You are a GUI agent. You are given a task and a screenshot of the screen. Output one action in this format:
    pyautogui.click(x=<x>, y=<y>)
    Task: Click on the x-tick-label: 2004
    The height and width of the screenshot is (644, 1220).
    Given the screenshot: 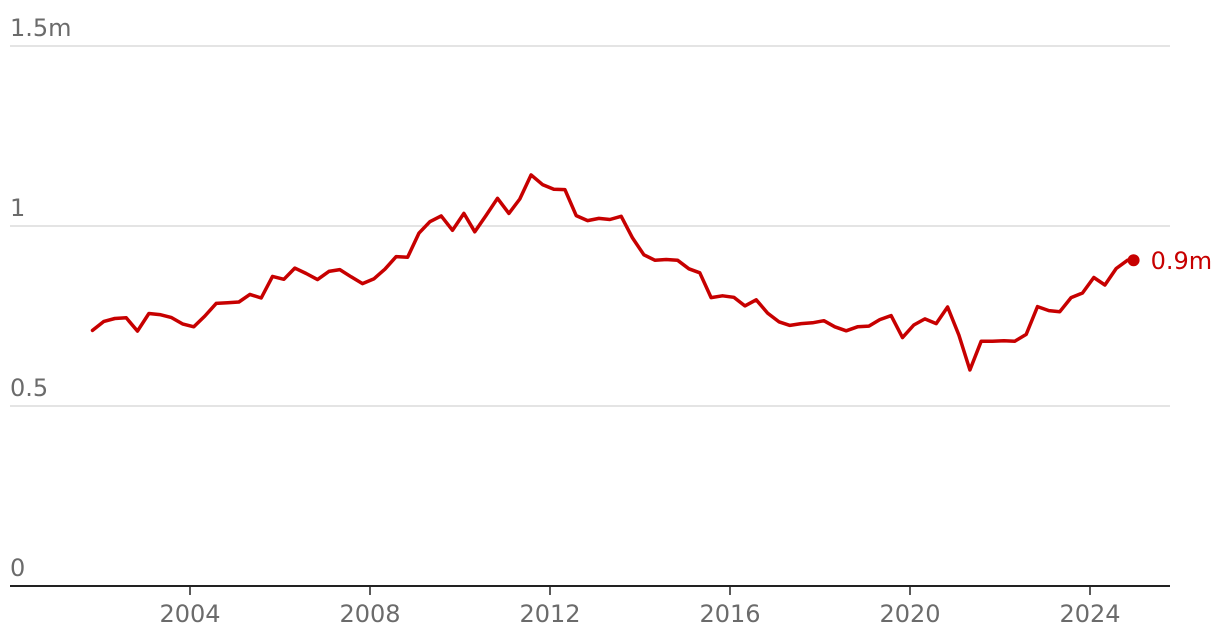 What is the action you would take?
    pyautogui.click(x=189, y=614)
    